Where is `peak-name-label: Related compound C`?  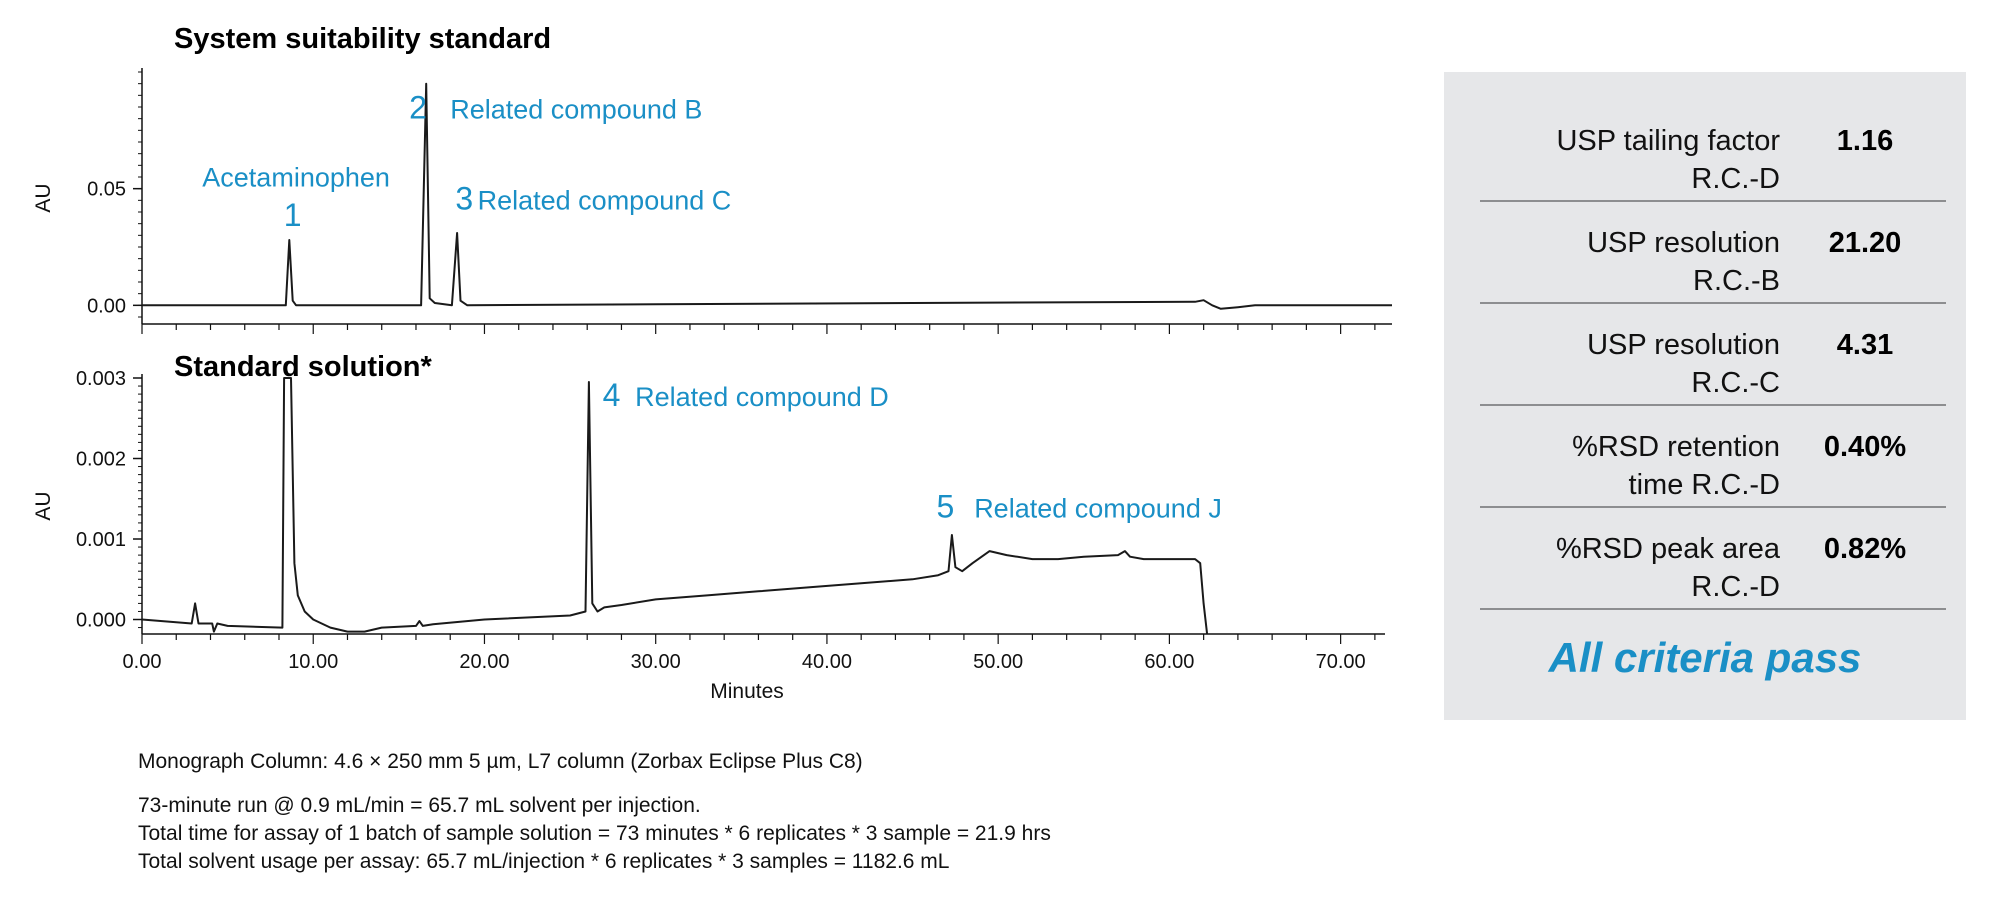 peak-name-label: Related compound C is located at coordinates (605, 201).